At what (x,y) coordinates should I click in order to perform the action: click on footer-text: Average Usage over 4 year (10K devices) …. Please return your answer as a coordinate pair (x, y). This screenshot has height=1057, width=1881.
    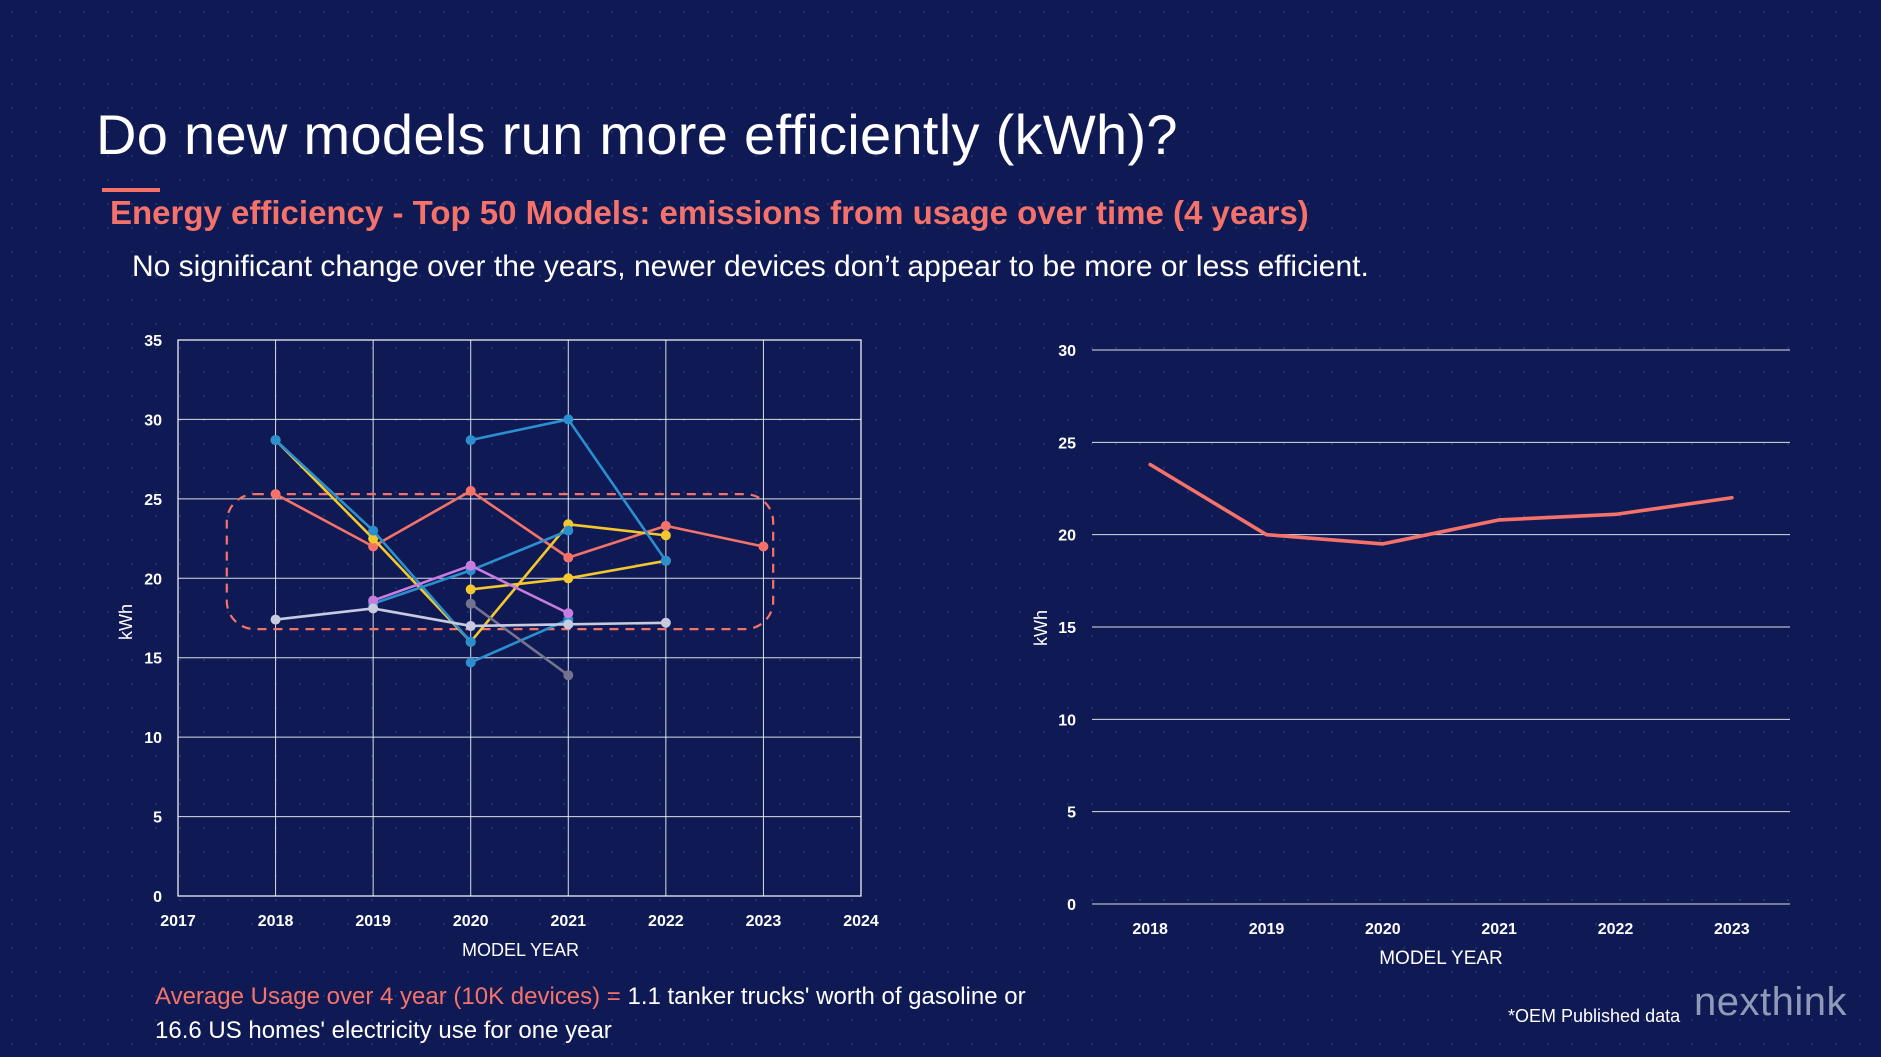
    Looking at the image, I should click on (590, 1014).